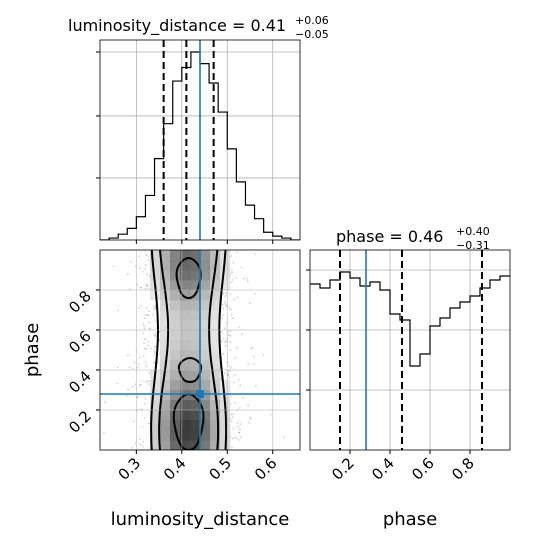 This screenshot has height=550, width=550. I want to click on title-phase: phase = 0.46, so click(389, 236).